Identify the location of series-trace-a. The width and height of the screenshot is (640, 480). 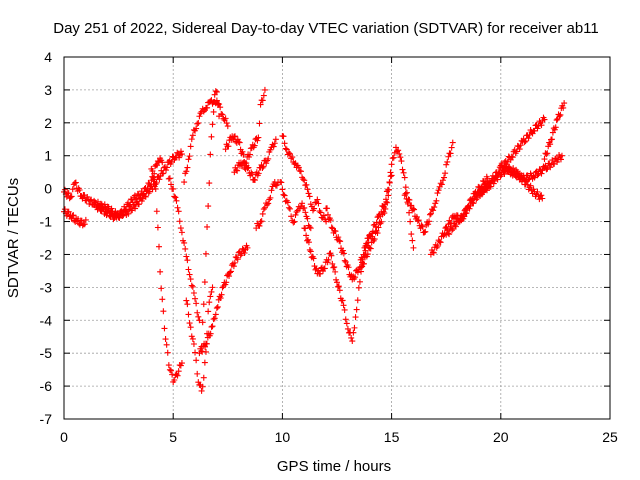
(75, 217).